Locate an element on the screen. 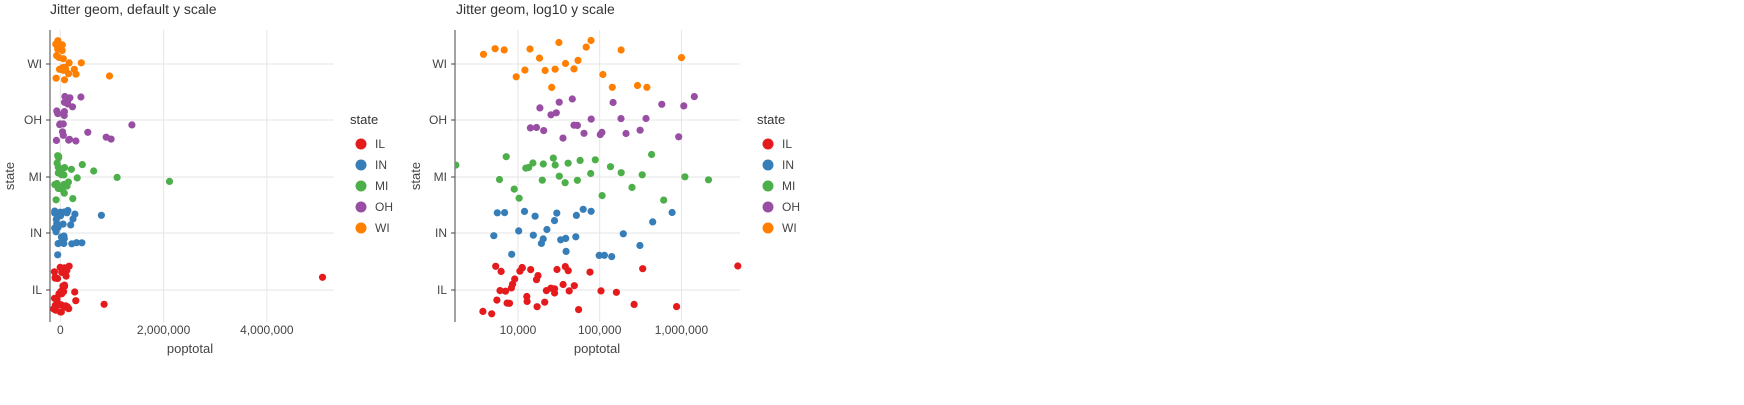 This screenshot has height=405, width=1744. x-tick-label: 1,000,000 is located at coordinates (682, 330).